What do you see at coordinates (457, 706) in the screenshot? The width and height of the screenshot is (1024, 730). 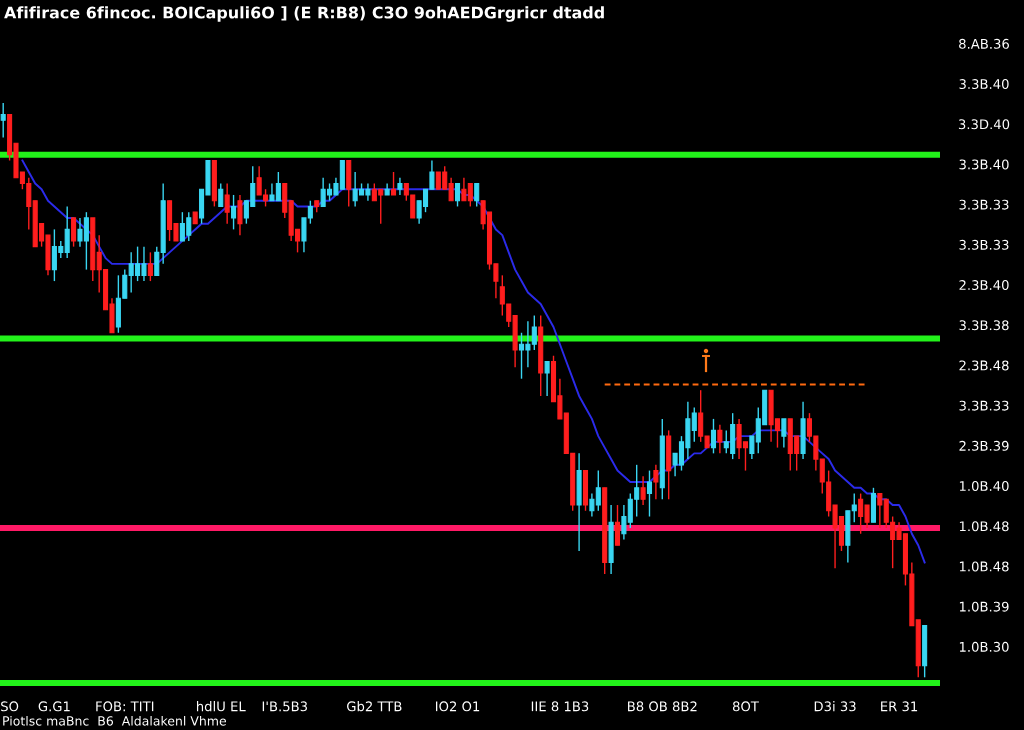 I see `x-tick-label: IO2 O1` at bounding box center [457, 706].